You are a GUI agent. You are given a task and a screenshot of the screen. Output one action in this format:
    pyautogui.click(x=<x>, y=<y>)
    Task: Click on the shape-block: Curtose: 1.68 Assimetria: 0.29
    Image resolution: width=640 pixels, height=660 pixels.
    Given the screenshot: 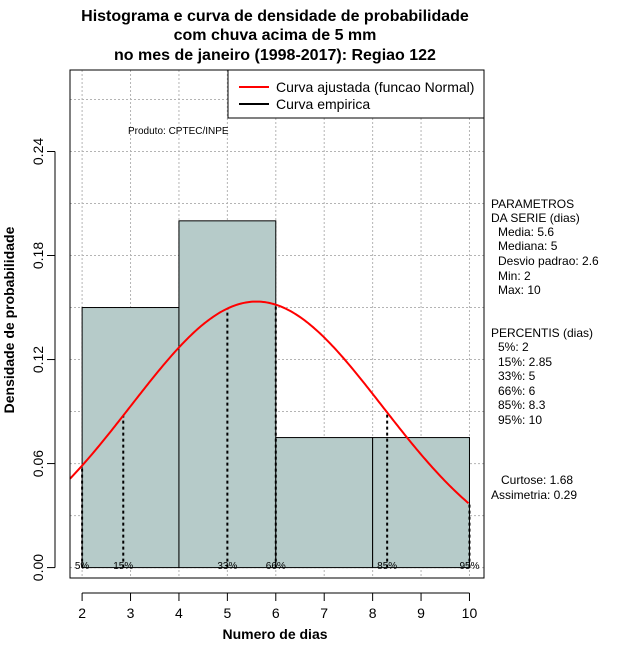 What is the action you would take?
    pyautogui.click(x=534, y=487)
    